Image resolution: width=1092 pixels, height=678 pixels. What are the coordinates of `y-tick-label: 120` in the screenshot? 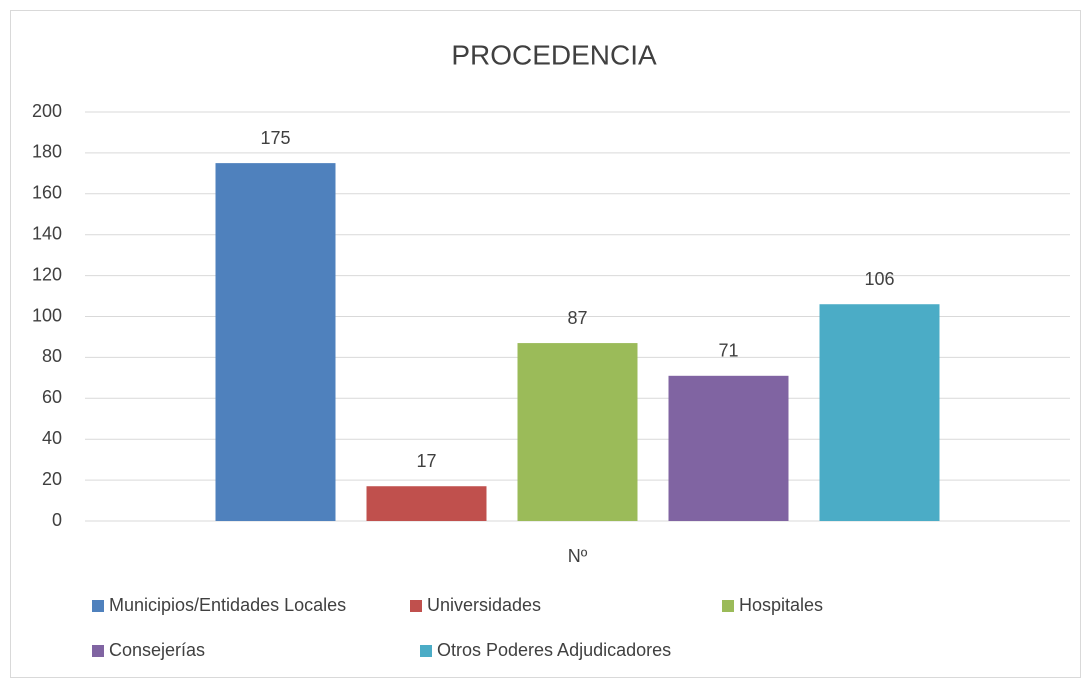 It's located at (47, 274).